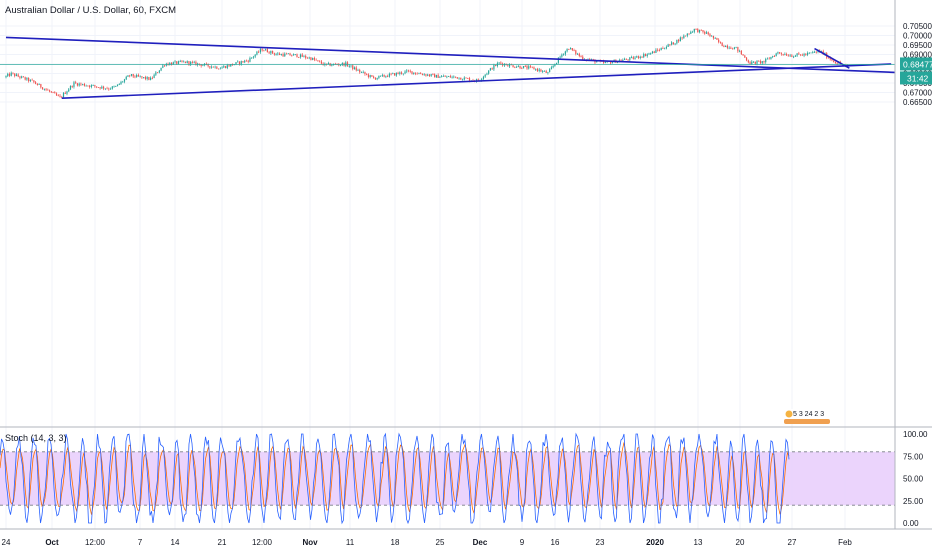  I want to click on economic-events-icon, so click(807, 421).